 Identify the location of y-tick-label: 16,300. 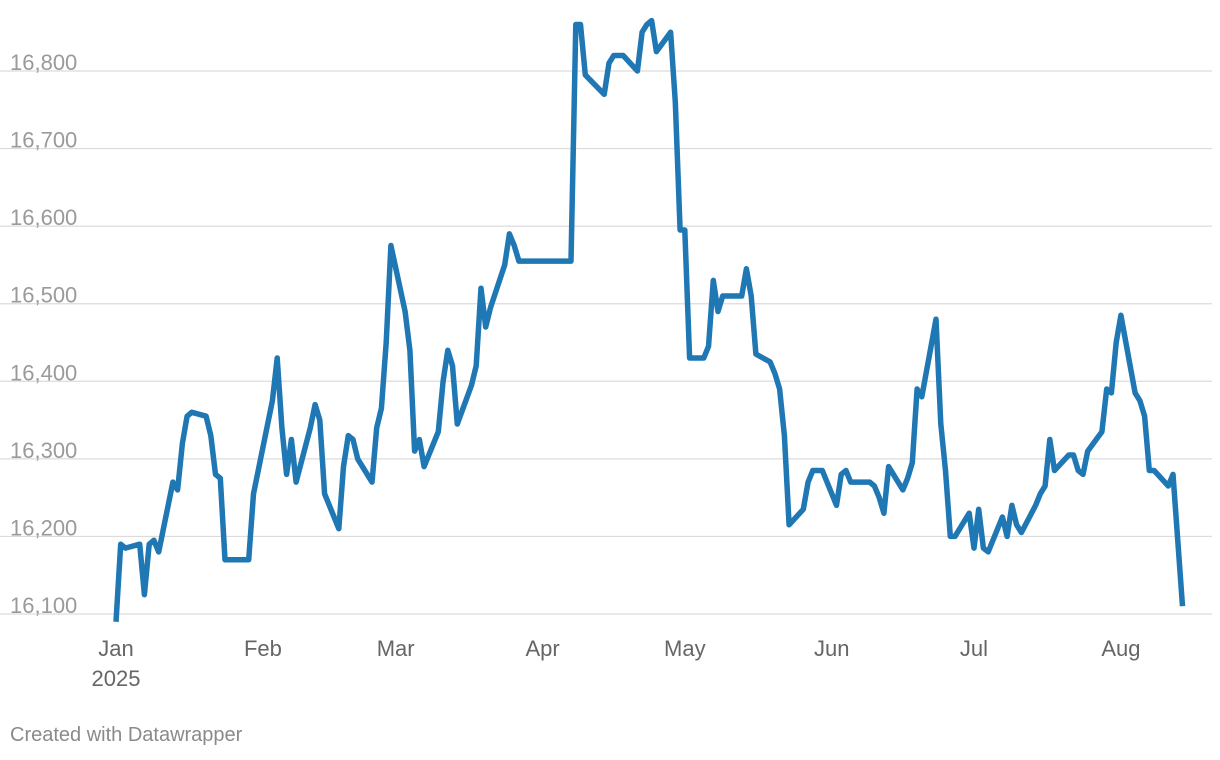
(43, 450).